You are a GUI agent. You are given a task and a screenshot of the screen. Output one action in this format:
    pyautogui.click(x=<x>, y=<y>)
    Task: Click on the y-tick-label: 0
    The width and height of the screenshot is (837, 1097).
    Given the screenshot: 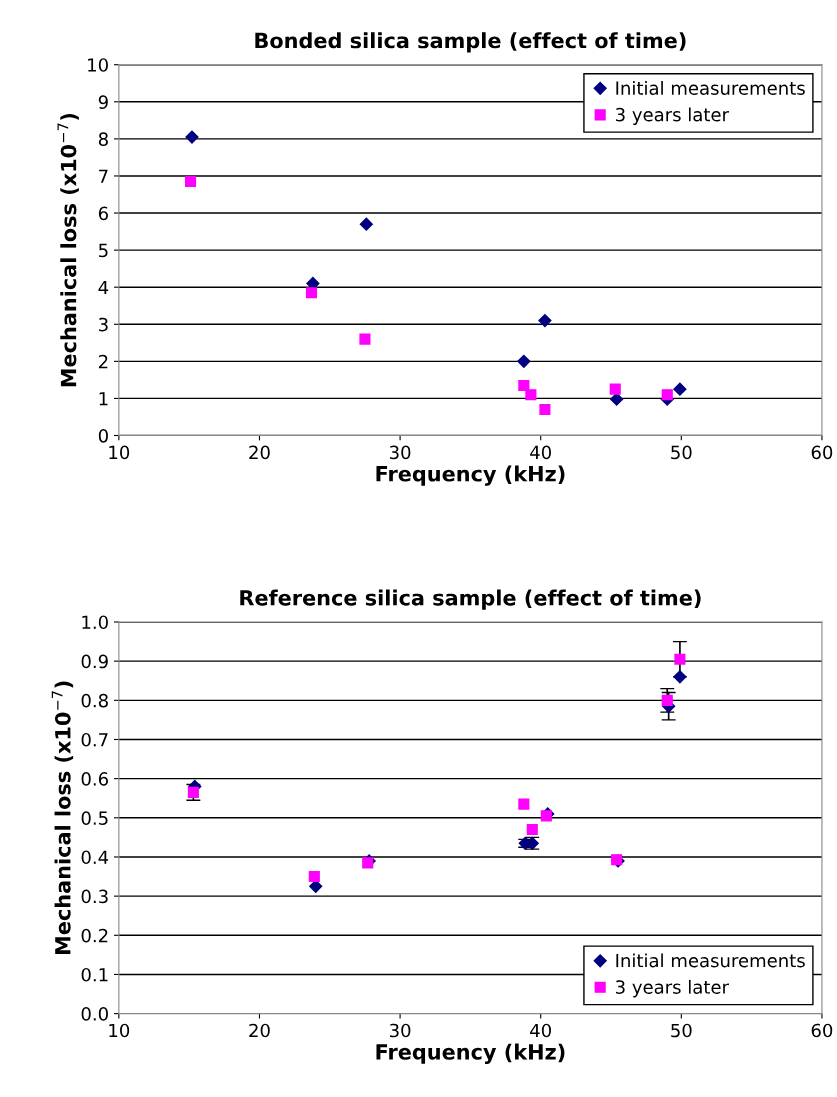 What is the action you would take?
    pyautogui.click(x=103, y=435)
    